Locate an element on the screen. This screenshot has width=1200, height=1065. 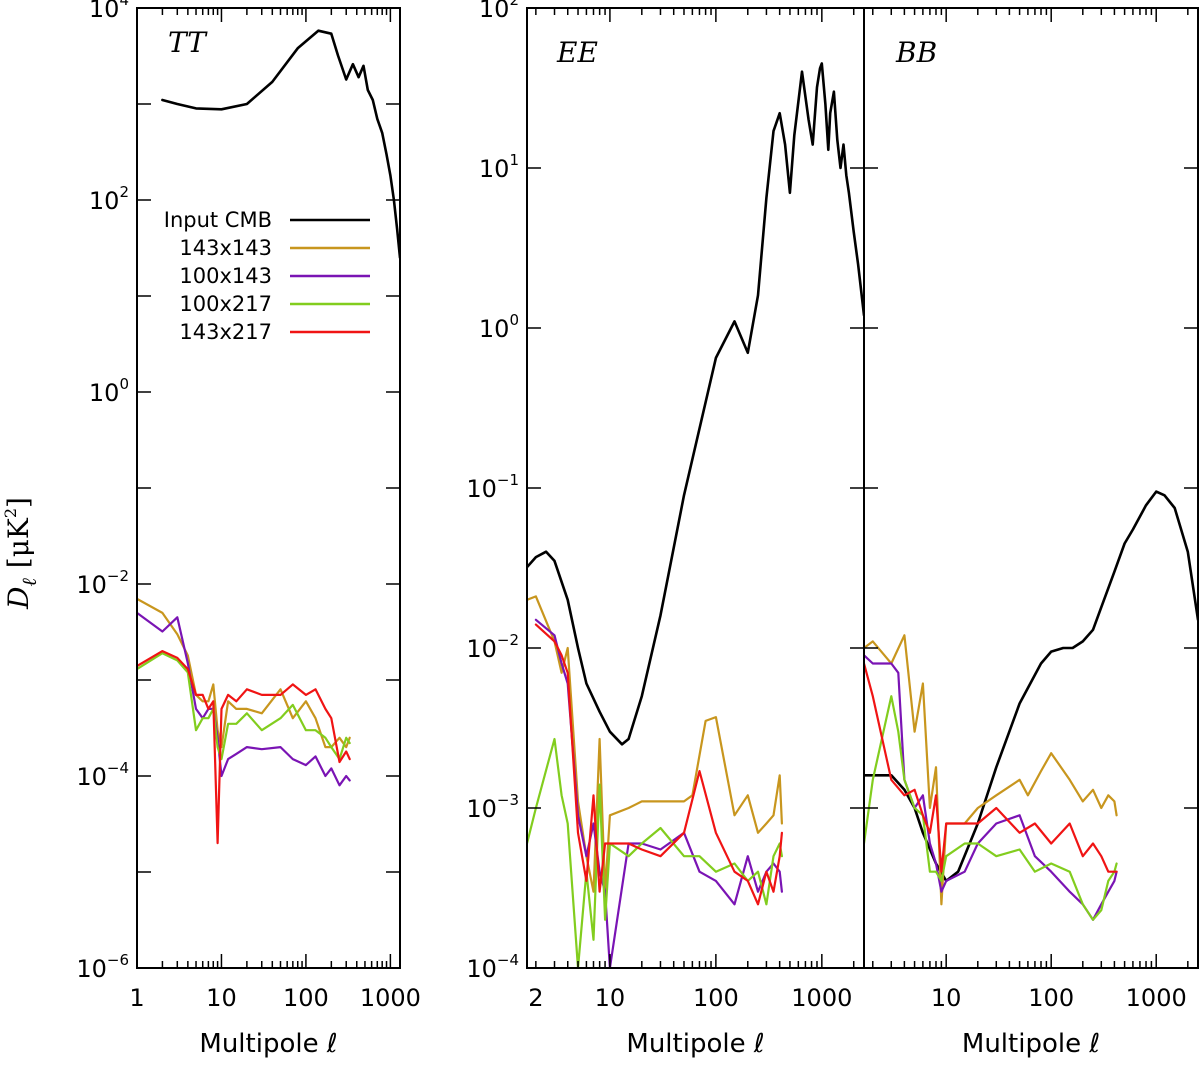
legend: Input CMB 143x143 100x143 100x217 143x217 is located at coordinates (267, 276).